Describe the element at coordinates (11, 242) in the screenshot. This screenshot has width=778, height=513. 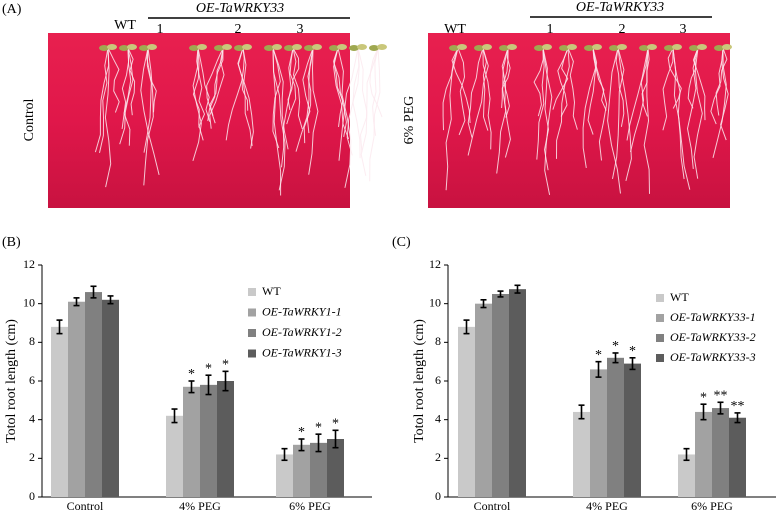
I see `panel-label: (B)` at that location.